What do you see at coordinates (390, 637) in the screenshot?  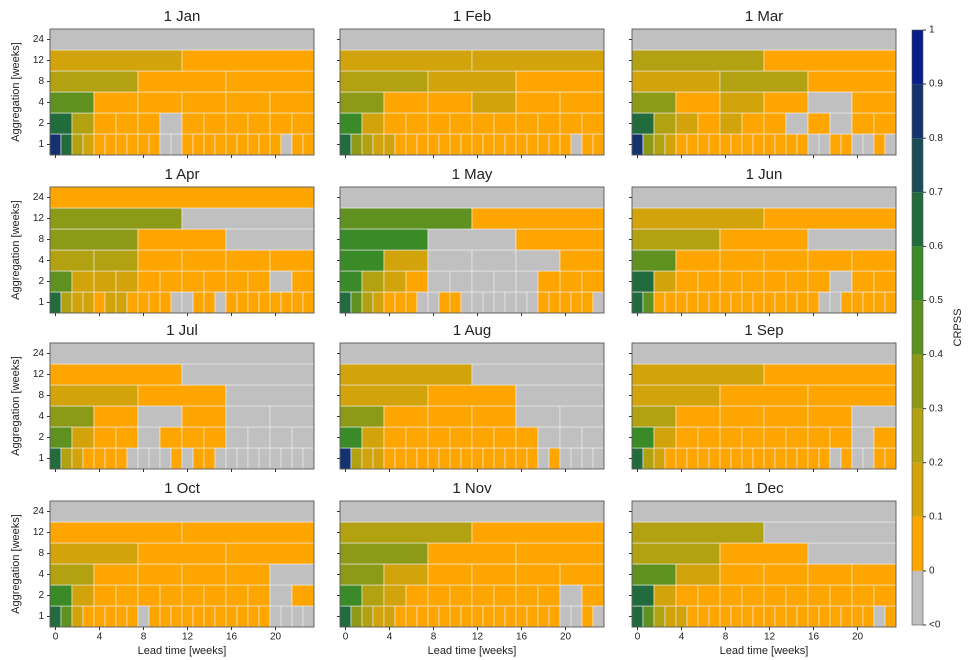 I see `x-tick-label: 4` at bounding box center [390, 637].